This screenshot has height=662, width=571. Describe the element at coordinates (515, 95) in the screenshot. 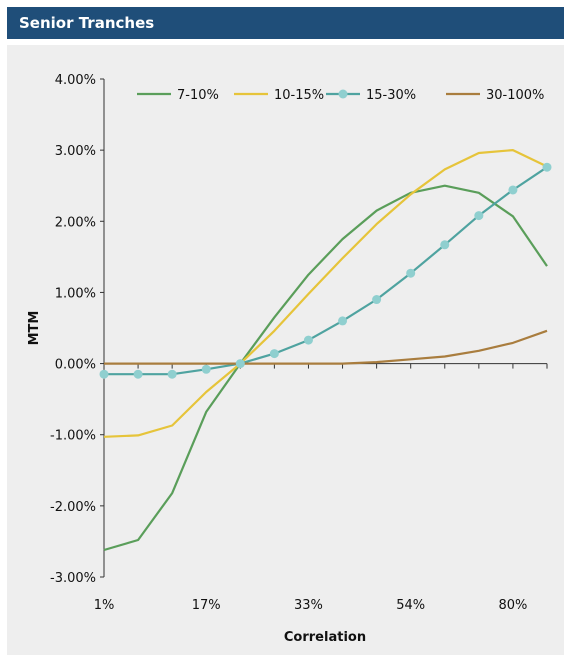

I see `legend-label: 30-100%` at that location.